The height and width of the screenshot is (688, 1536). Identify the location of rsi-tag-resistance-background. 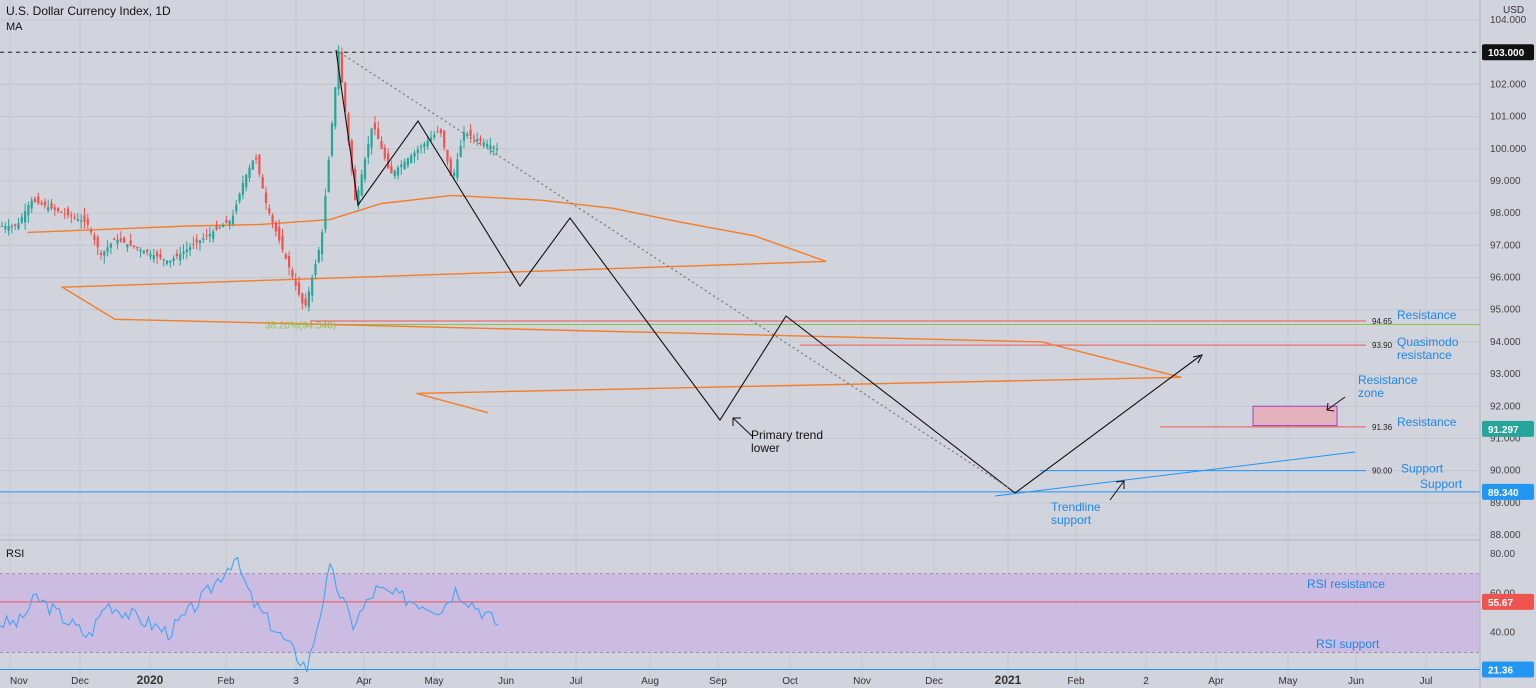
(1508, 601).